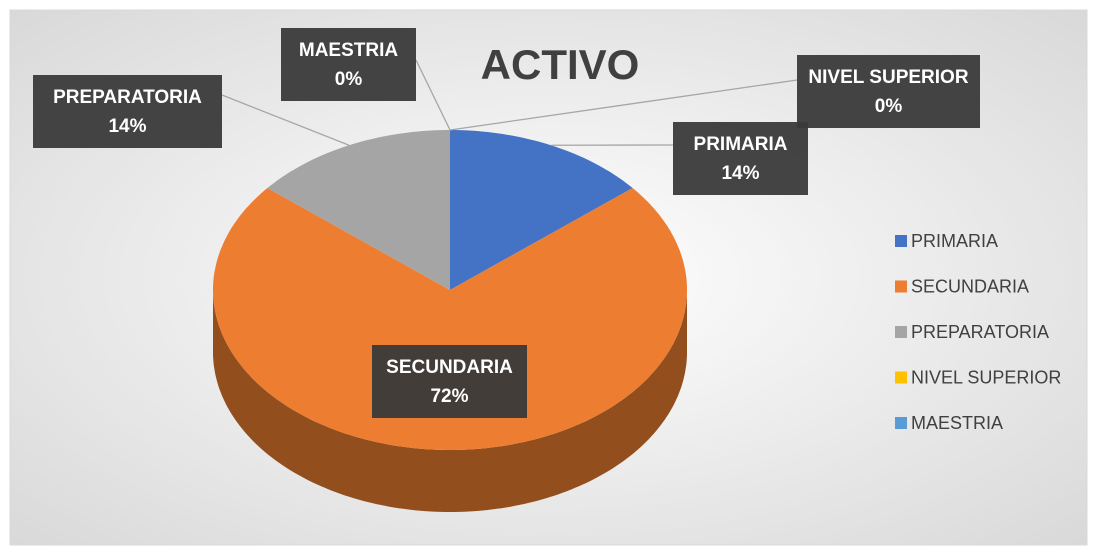 The height and width of the screenshot is (557, 1098). What do you see at coordinates (954, 241) in the screenshot?
I see `legend-label: PRIMARIA` at bounding box center [954, 241].